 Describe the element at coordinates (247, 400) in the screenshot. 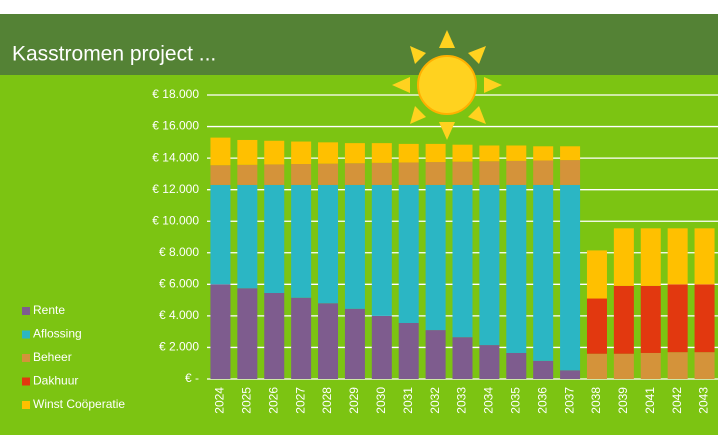

I see `x-tick-label: 2025` at that location.